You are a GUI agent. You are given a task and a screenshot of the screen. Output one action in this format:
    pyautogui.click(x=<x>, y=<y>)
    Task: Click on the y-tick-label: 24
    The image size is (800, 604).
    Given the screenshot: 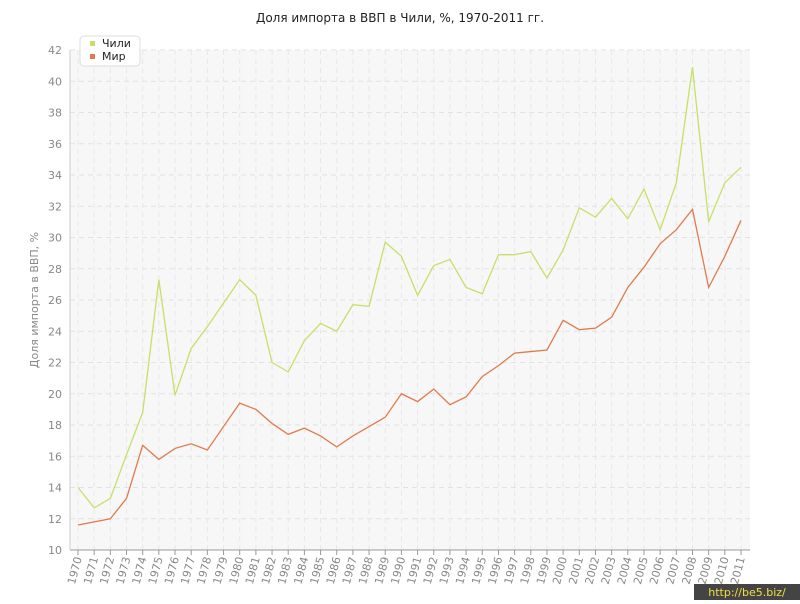 What is the action you would take?
    pyautogui.click(x=55, y=331)
    